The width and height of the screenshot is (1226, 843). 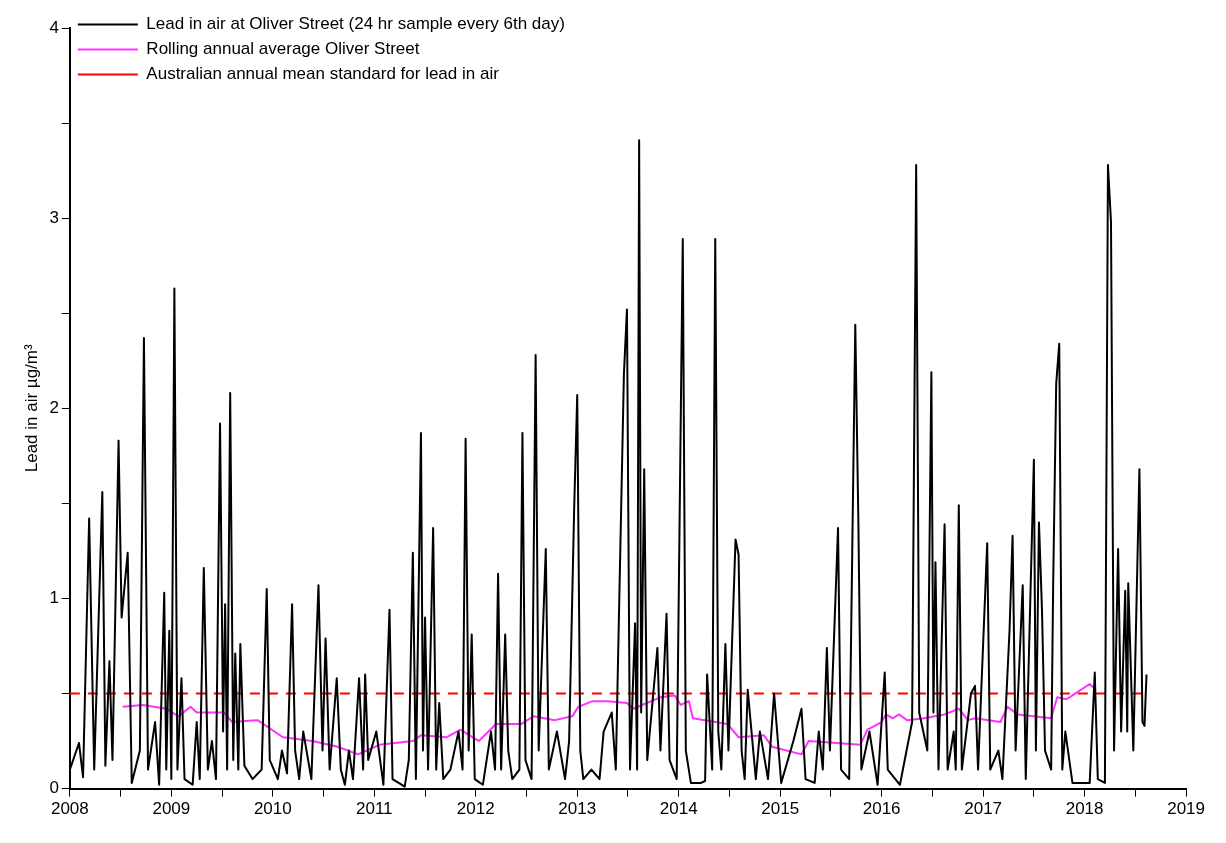 What do you see at coordinates (881, 809) in the screenshot?
I see `x-tick-label: 2016` at bounding box center [881, 809].